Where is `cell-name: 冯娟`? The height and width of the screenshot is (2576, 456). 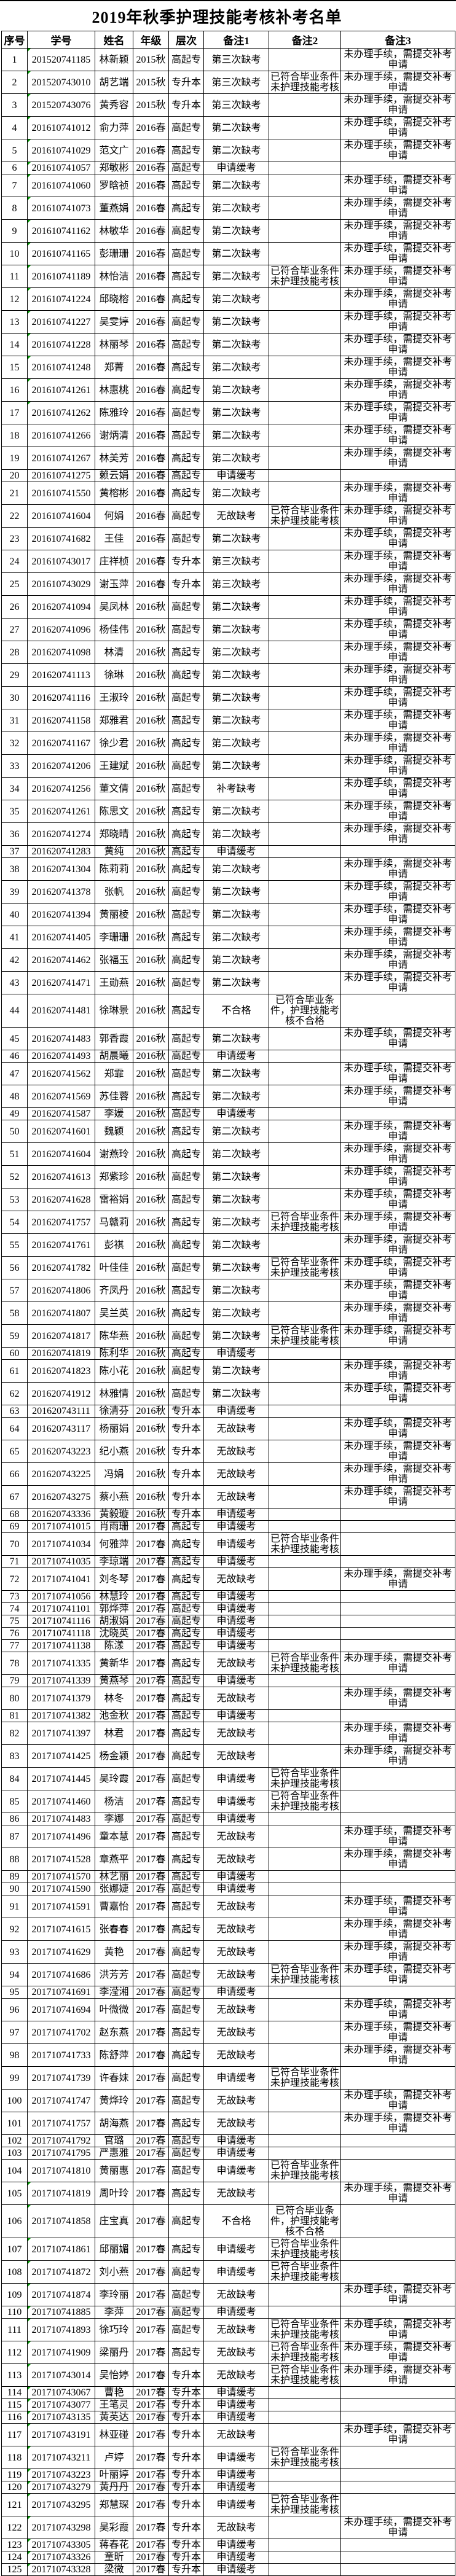 cell-name: 冯娟 is located at coordinates (114, 1474).